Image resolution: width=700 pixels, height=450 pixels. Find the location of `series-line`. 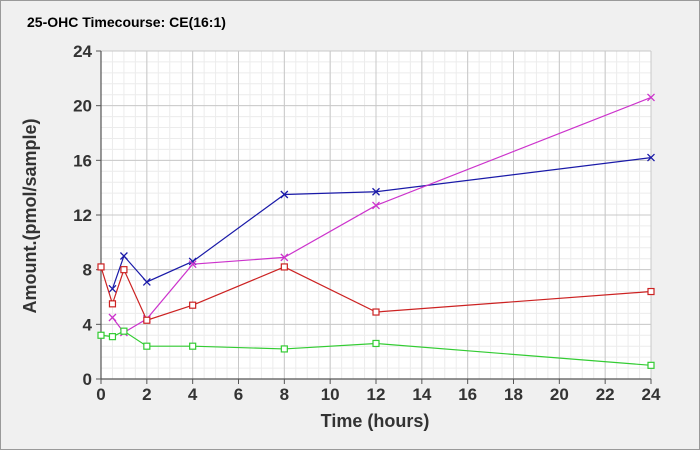

series-line is located at coordinates (376, 293).